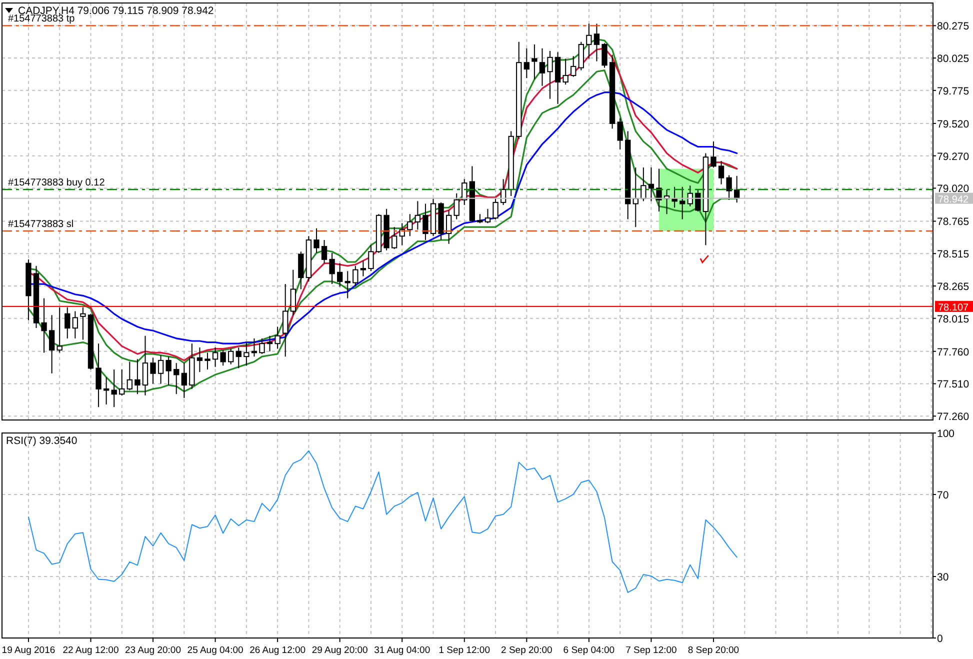 Image resolution: width=973 pixels, height=659 pixels. Describe the element at coordinates (953, 384) in the screenshot. I see `y-tick-label: 77.510` at that location.